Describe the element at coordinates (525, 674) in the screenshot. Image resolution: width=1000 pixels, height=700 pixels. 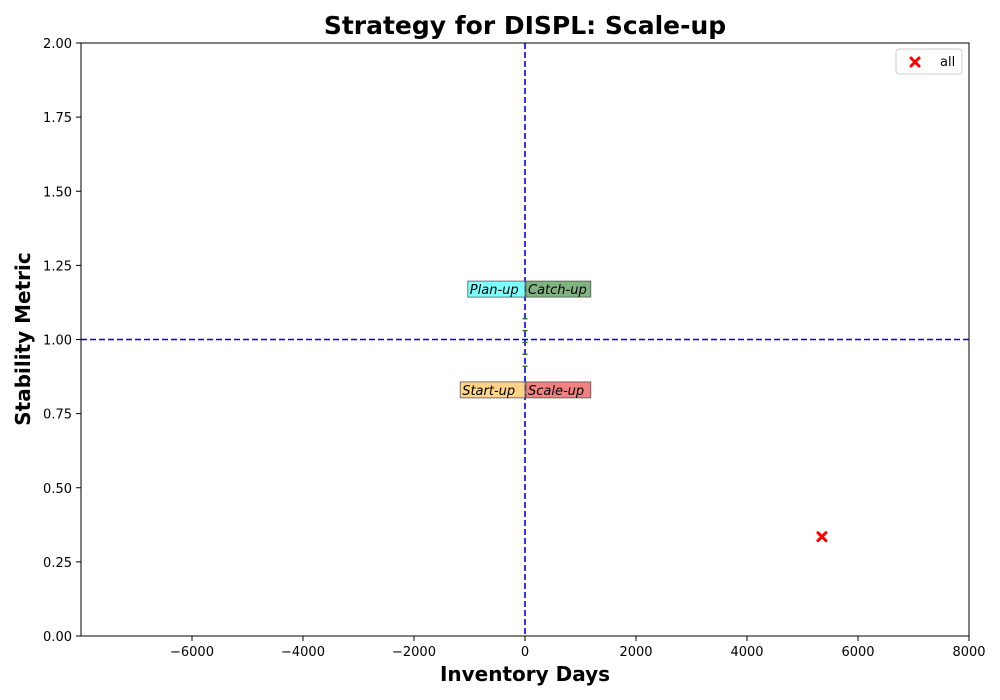
I see `x-axis-title: Inventory Days` at that location.